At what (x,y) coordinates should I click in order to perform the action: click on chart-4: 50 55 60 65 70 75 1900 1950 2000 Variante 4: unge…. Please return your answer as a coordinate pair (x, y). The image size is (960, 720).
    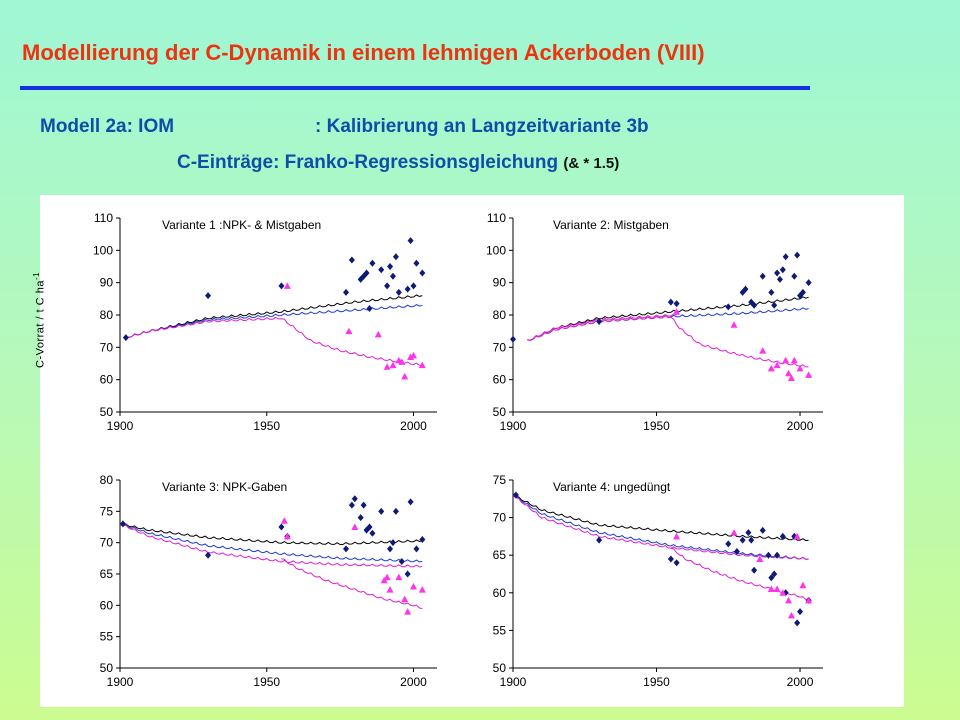
    Looking at the image, I should click on (658, 581).